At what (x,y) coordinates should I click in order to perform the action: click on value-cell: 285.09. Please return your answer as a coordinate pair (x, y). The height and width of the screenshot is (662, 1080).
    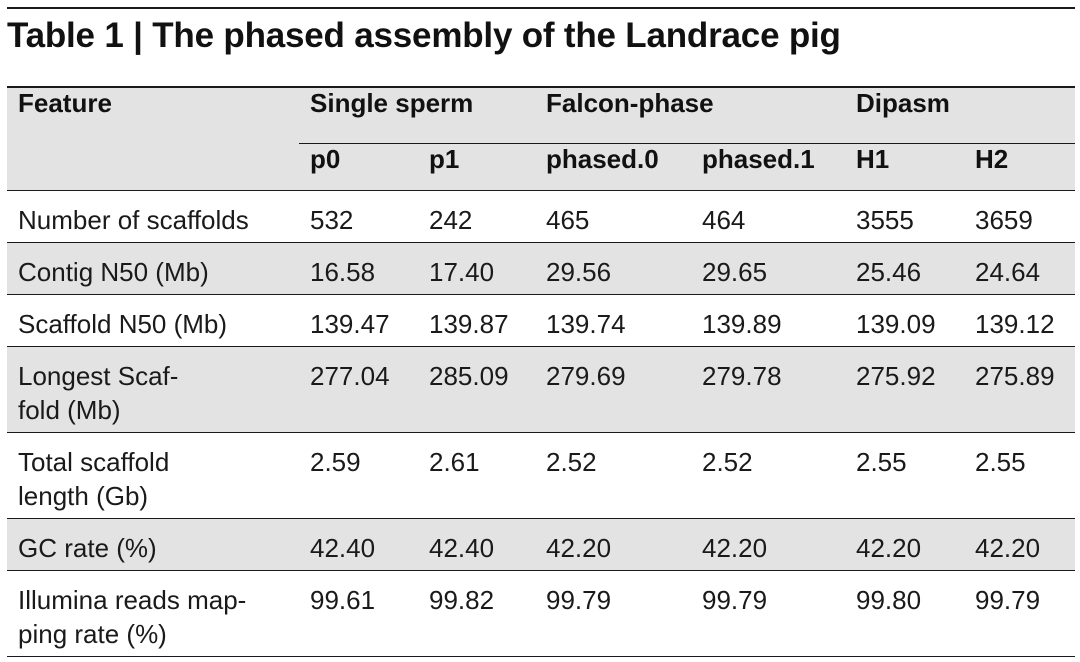
    Looking at the image, I should click on (469, 375).